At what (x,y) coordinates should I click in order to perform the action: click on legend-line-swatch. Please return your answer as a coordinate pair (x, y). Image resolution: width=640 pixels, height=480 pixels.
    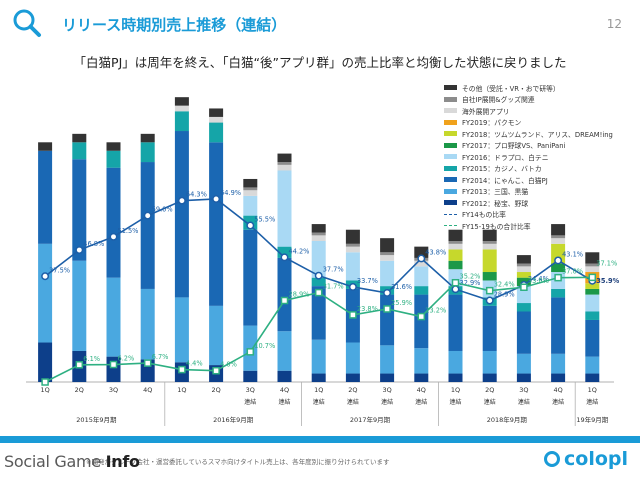
    Looking at the image, I should click on (450, 214).